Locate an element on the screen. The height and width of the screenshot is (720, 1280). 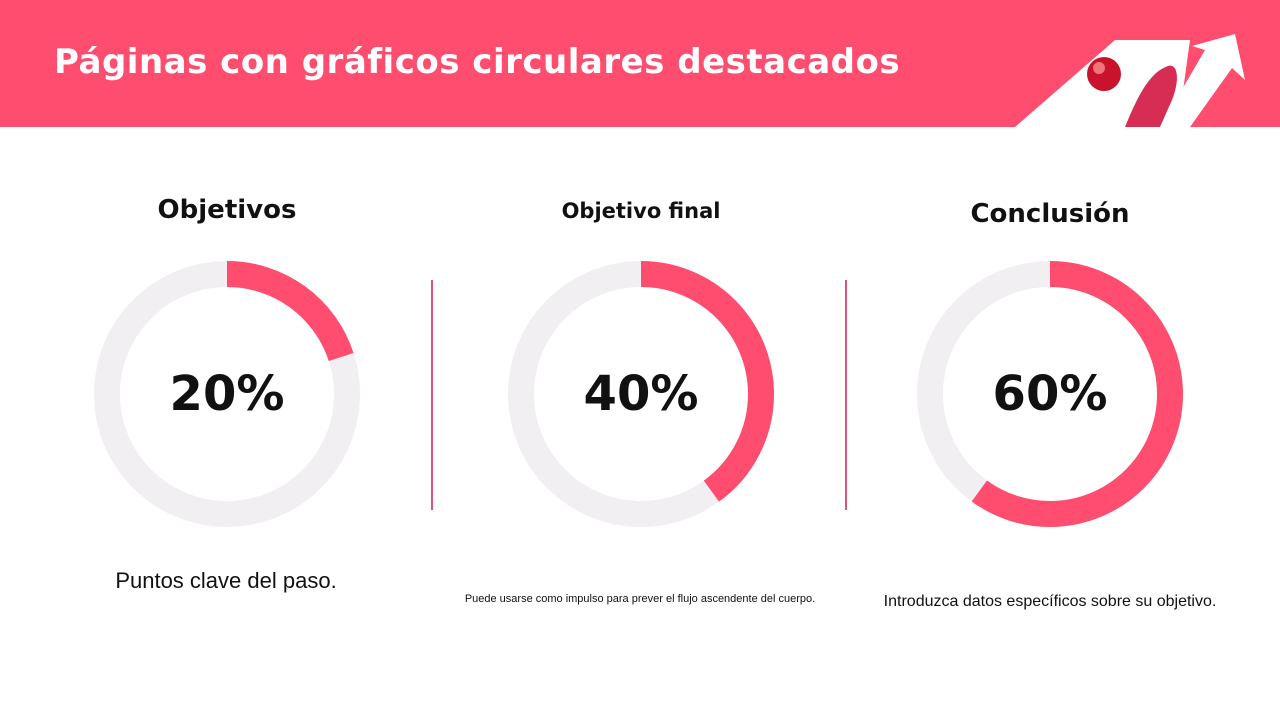
donut-chart-objetivo-final: 40% is located at coordinates (641, 394).